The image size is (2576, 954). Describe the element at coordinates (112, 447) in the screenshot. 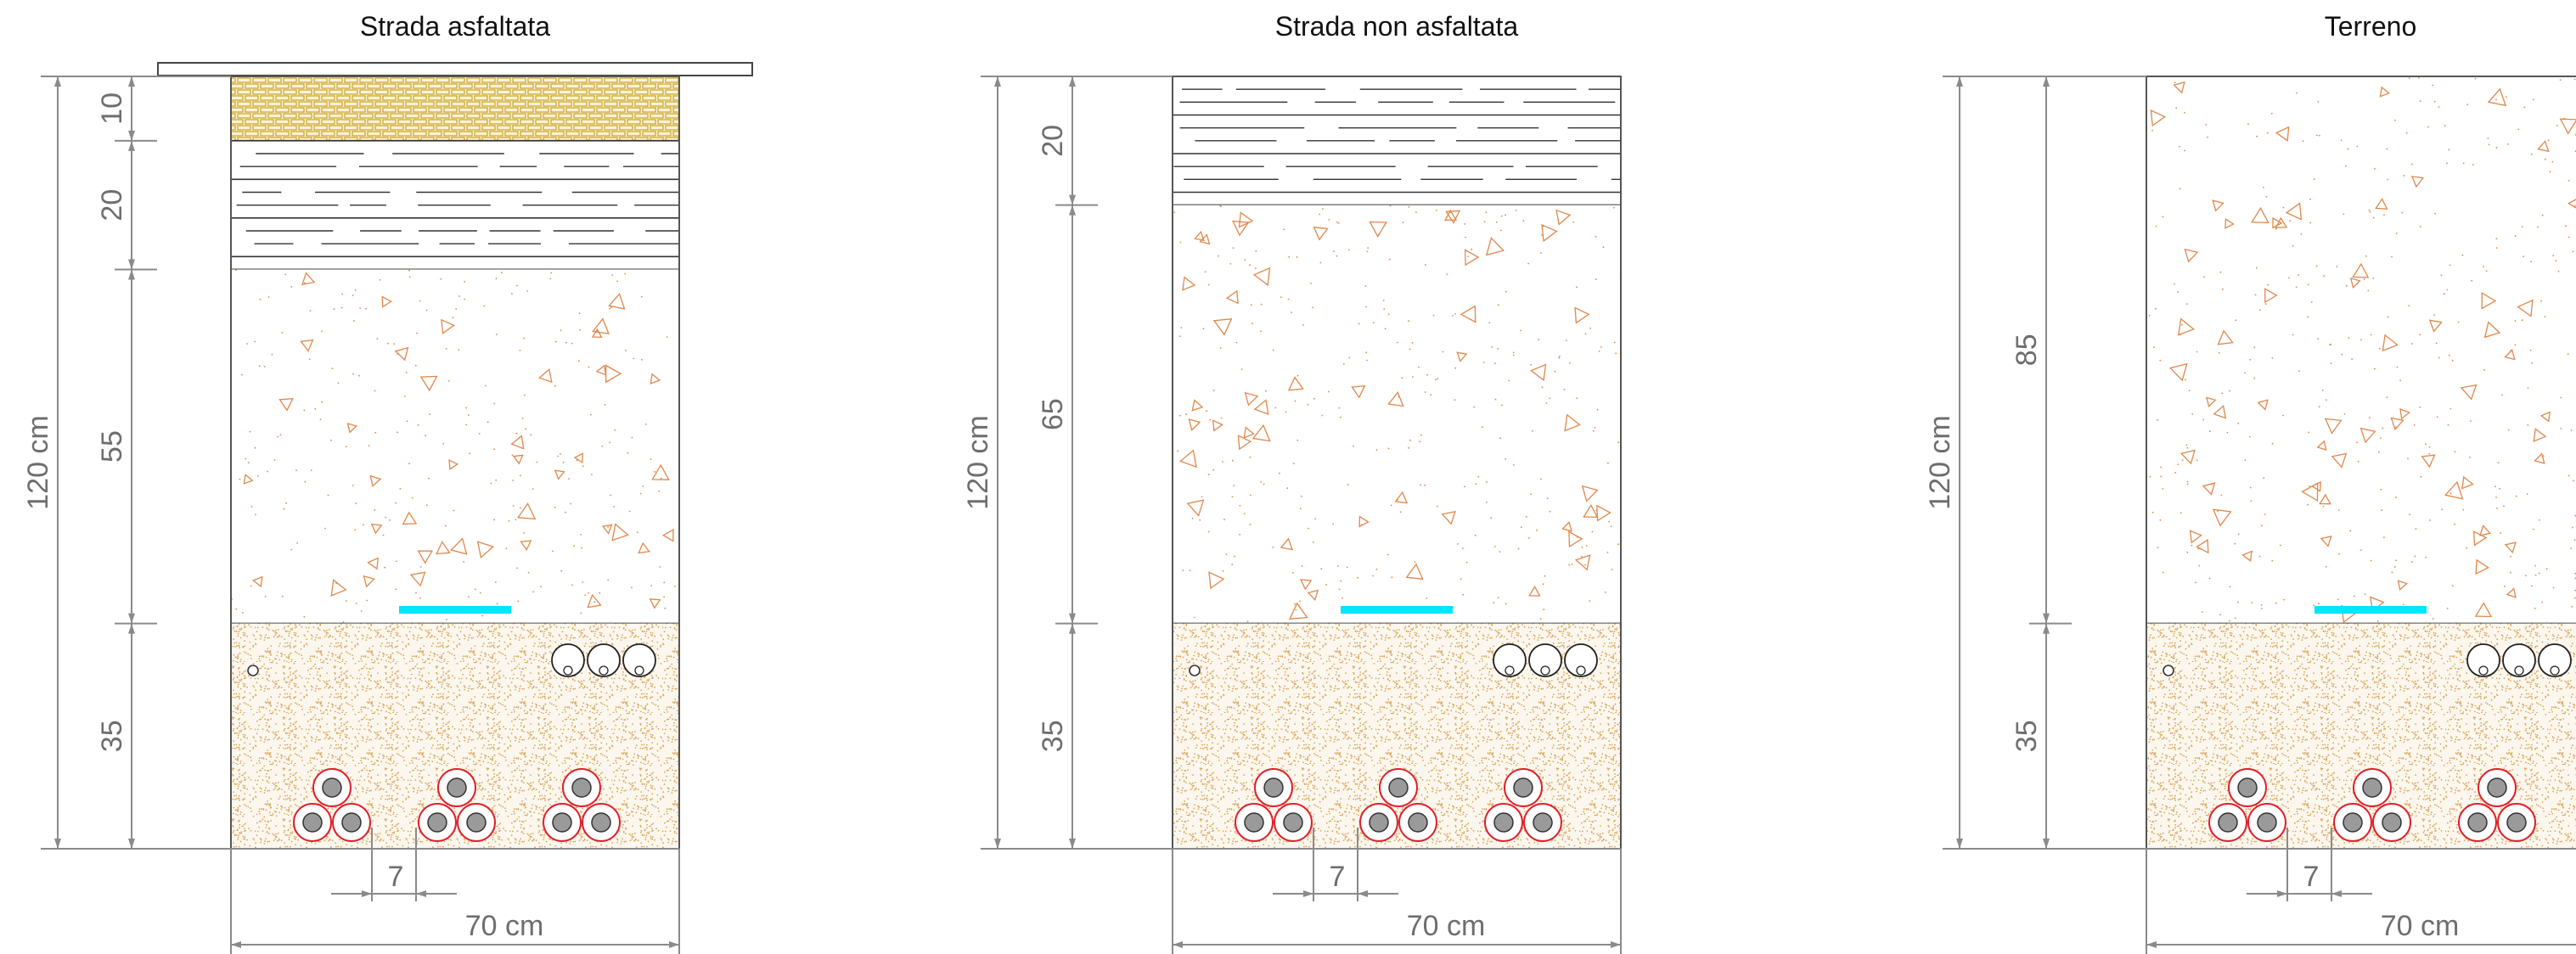

I see `layer-depth-label: 55` at that location.